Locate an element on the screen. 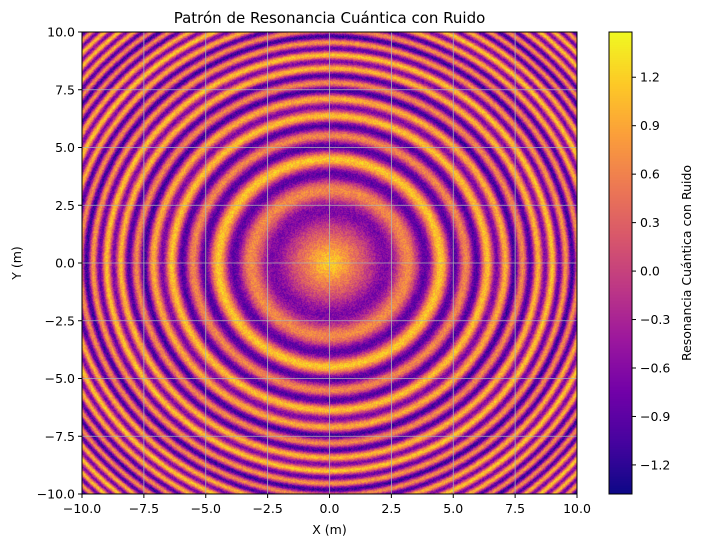  colorbar-gradient is located at coordinates (620, 263).